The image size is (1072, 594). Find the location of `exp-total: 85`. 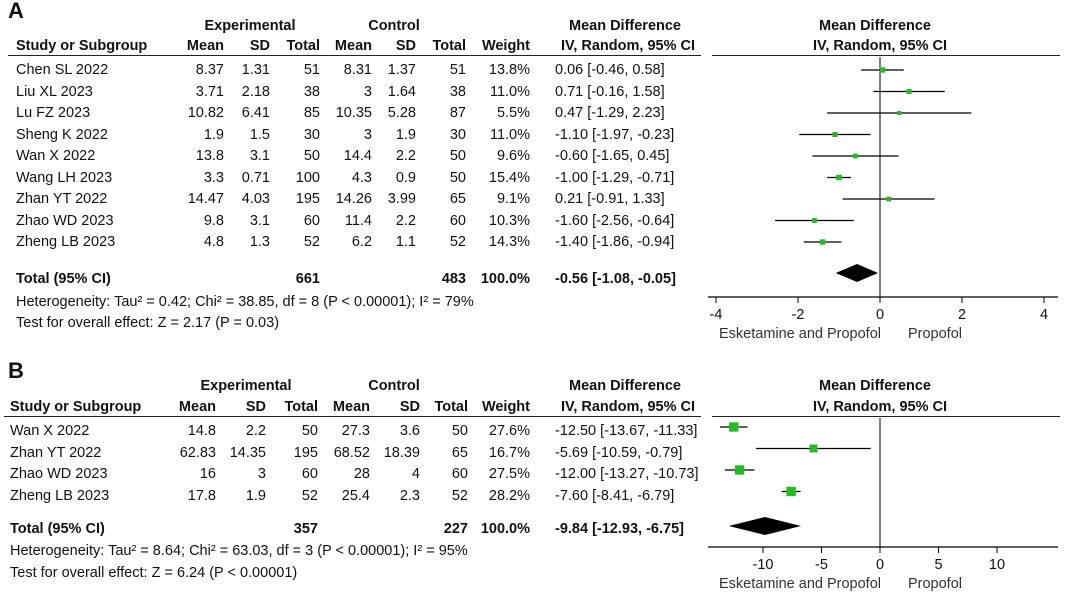

exp-total: 85 is located at coordinates (311, 113).